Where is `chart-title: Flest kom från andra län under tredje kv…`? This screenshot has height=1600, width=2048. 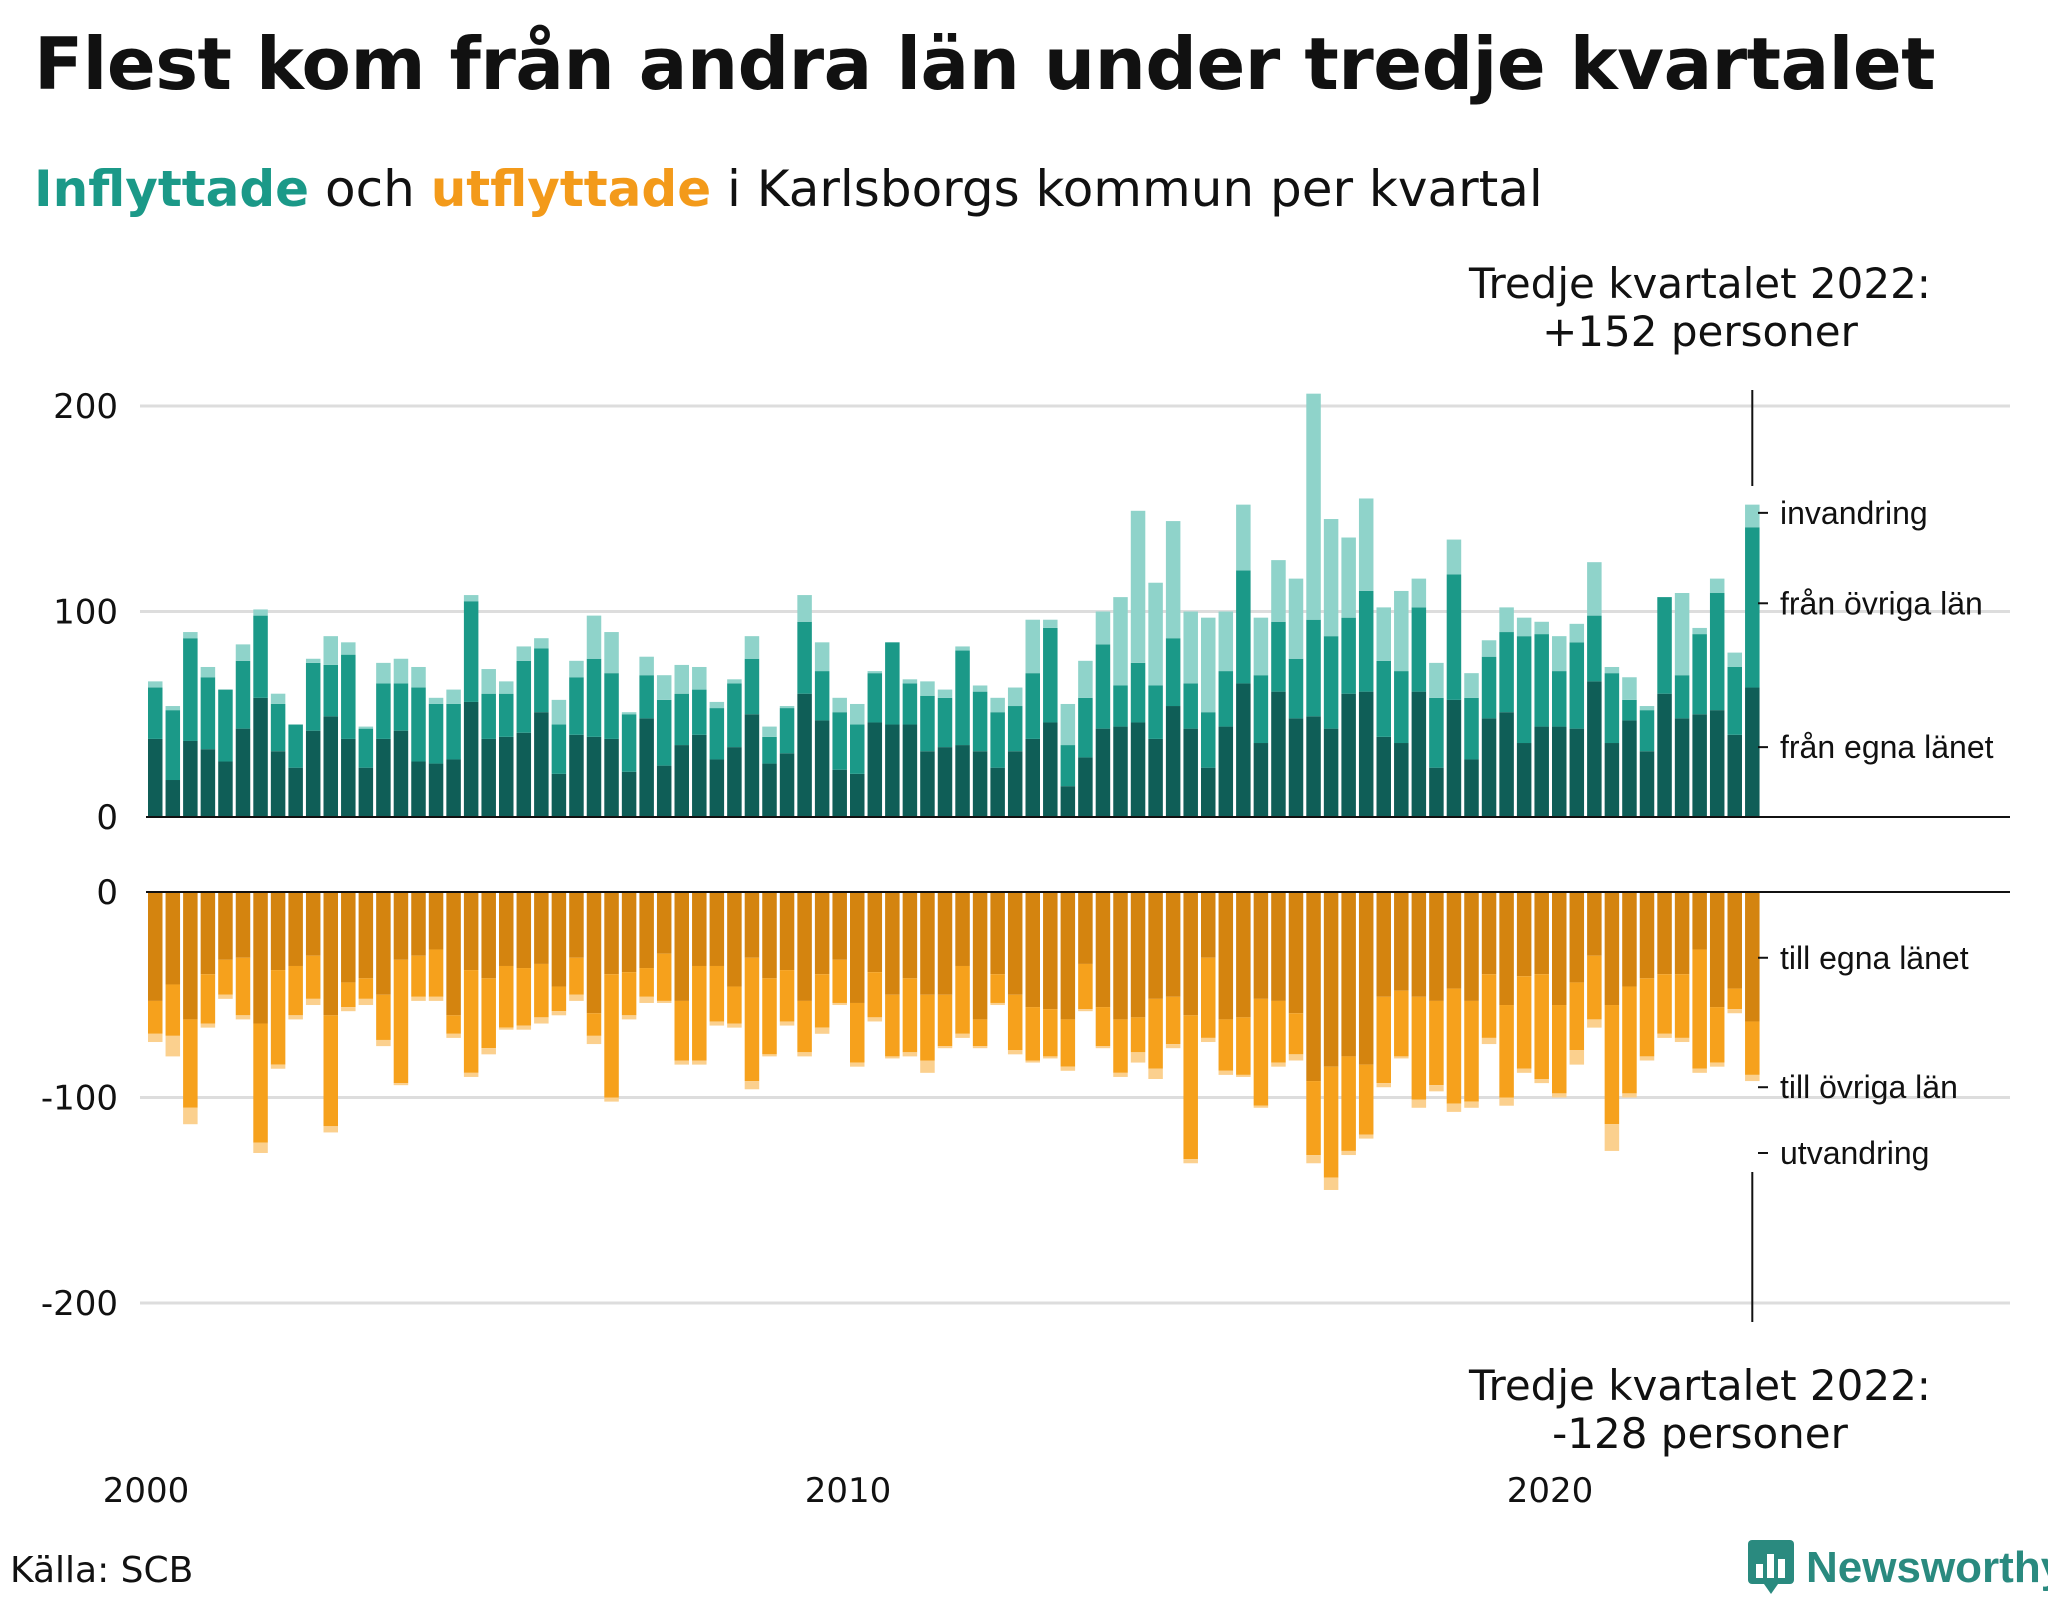 chart-title: Flest kom från andra län under tredje kv… is located at coordinates (985, 64).